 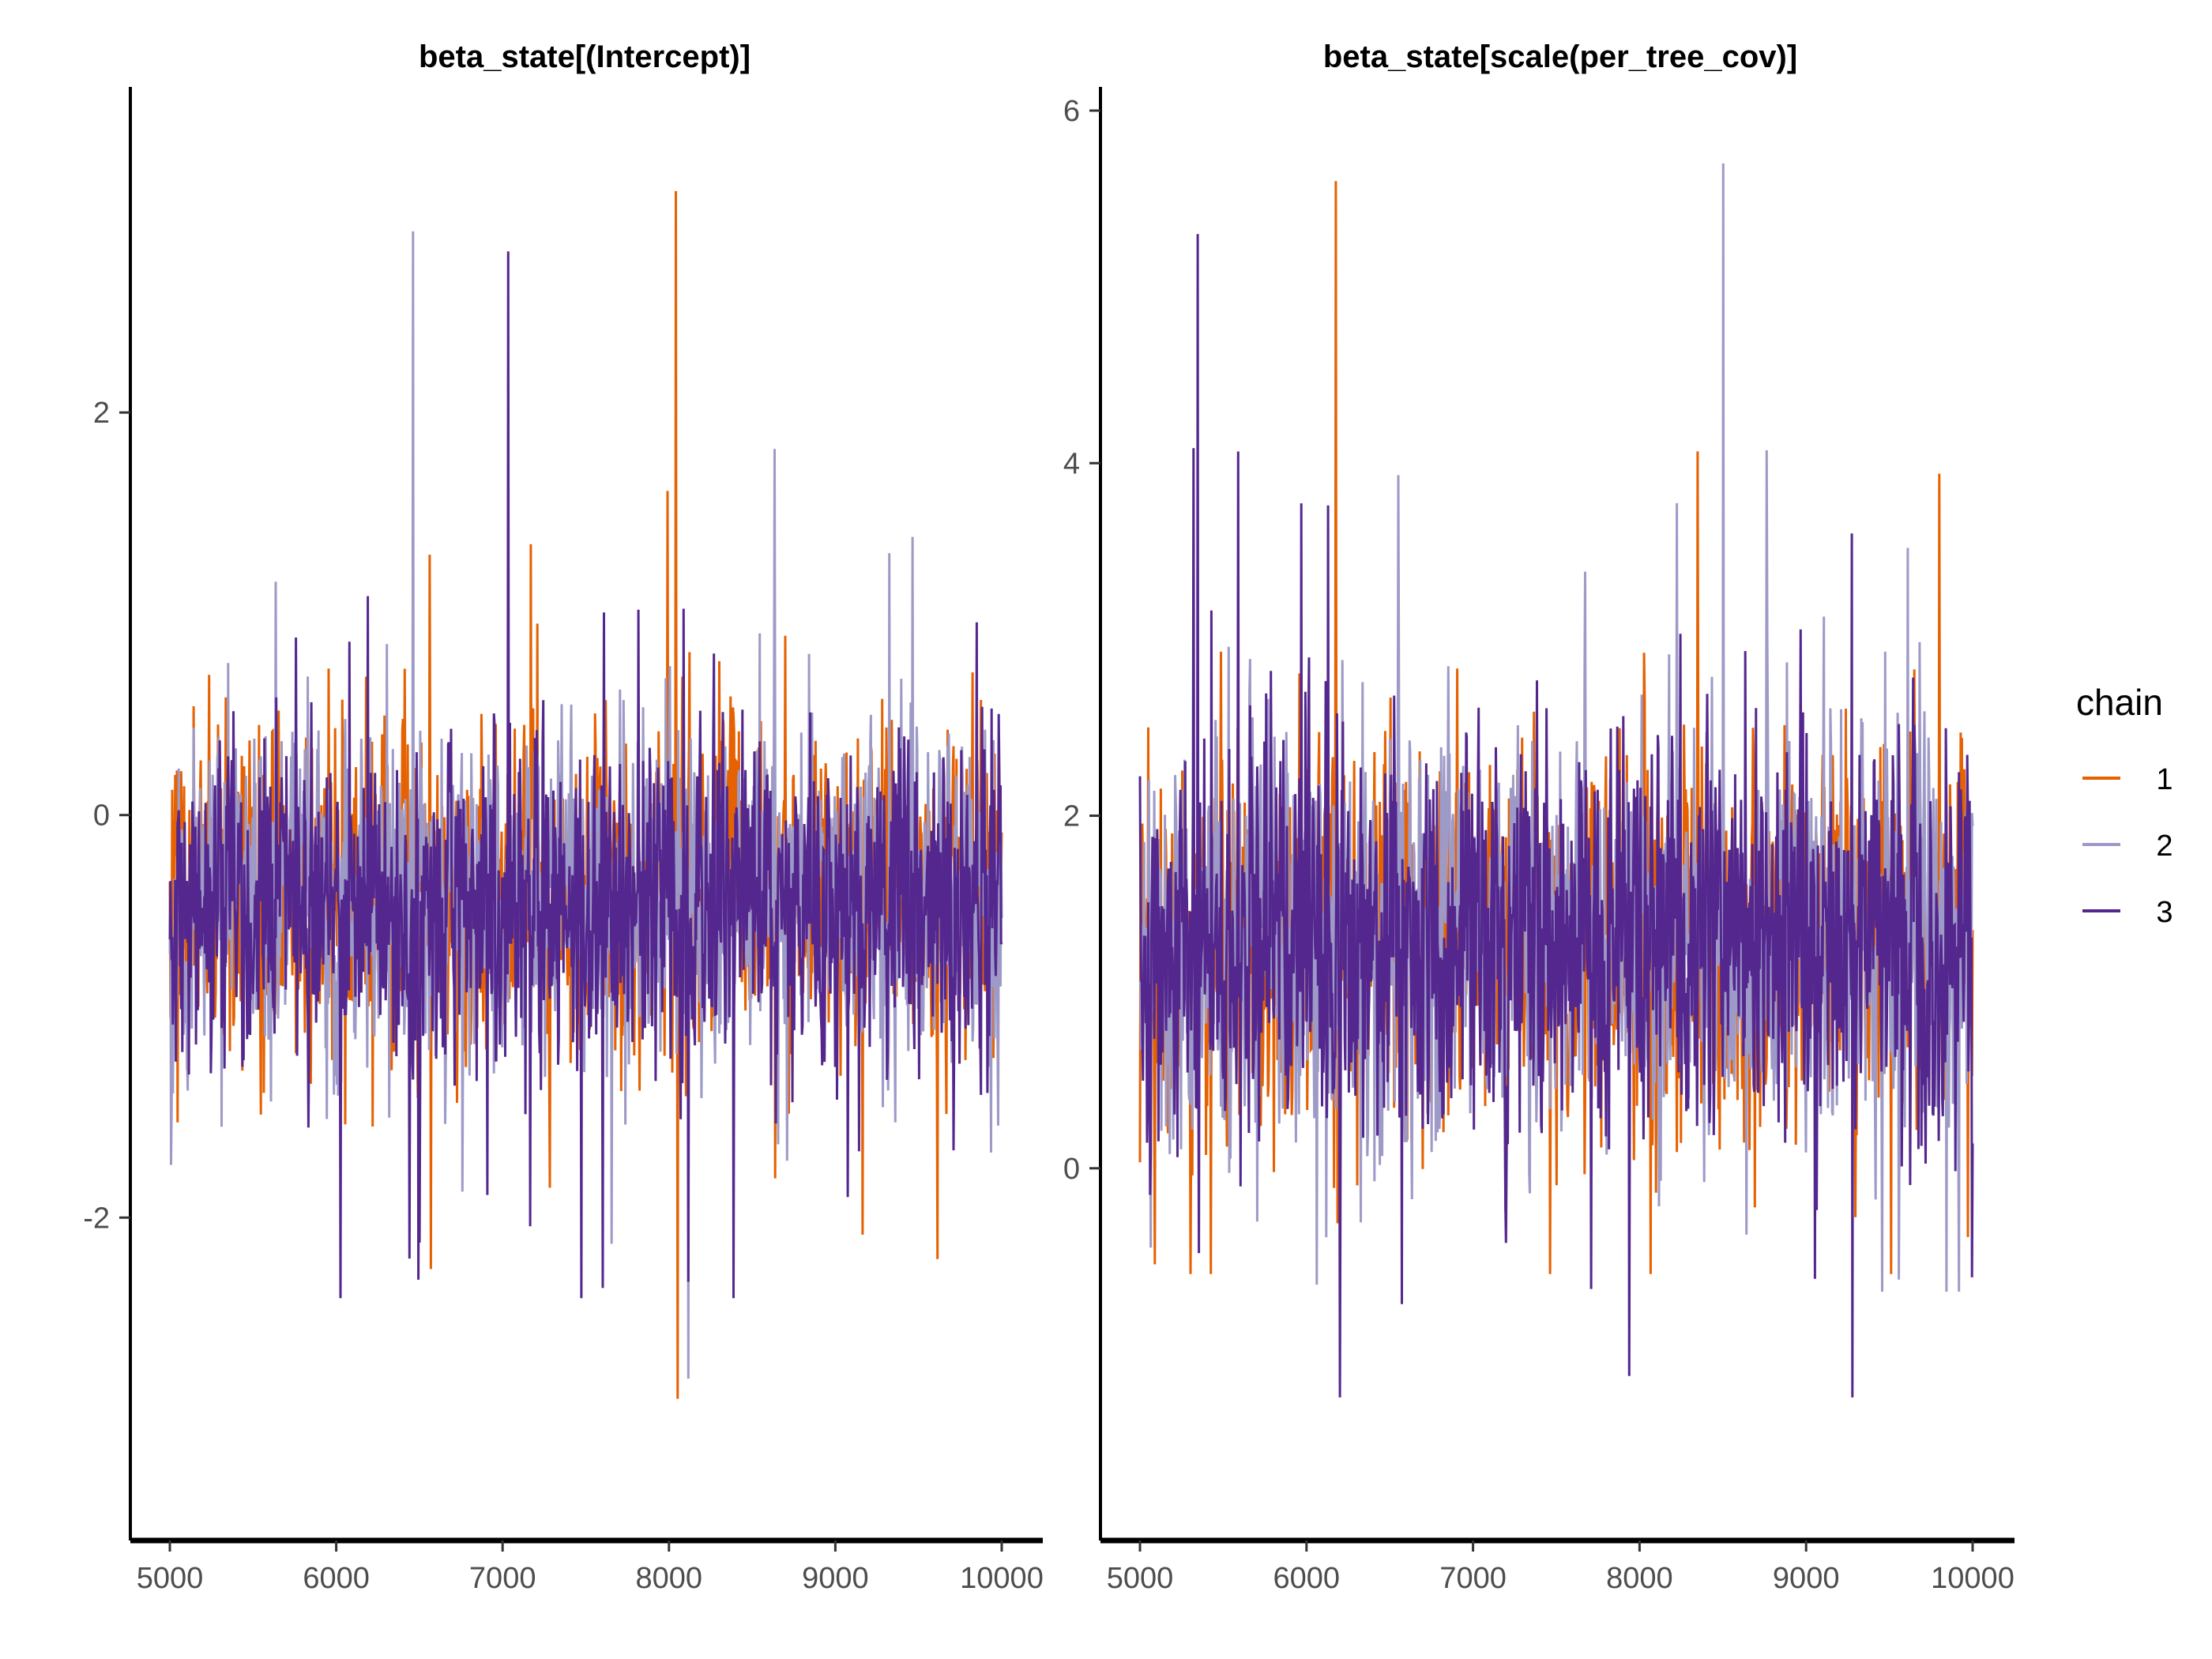 What do you see at coordinates (2128, 780) in the screenshot?
I see `legend-item-chain-1: 1` at bounding box center [2128, 780].